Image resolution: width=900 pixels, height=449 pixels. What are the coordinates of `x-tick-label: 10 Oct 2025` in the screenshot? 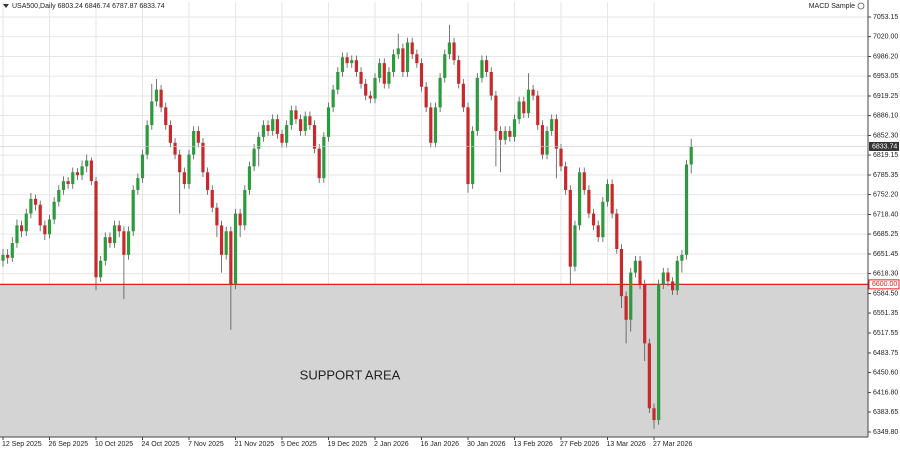 It's located at (114, 444).